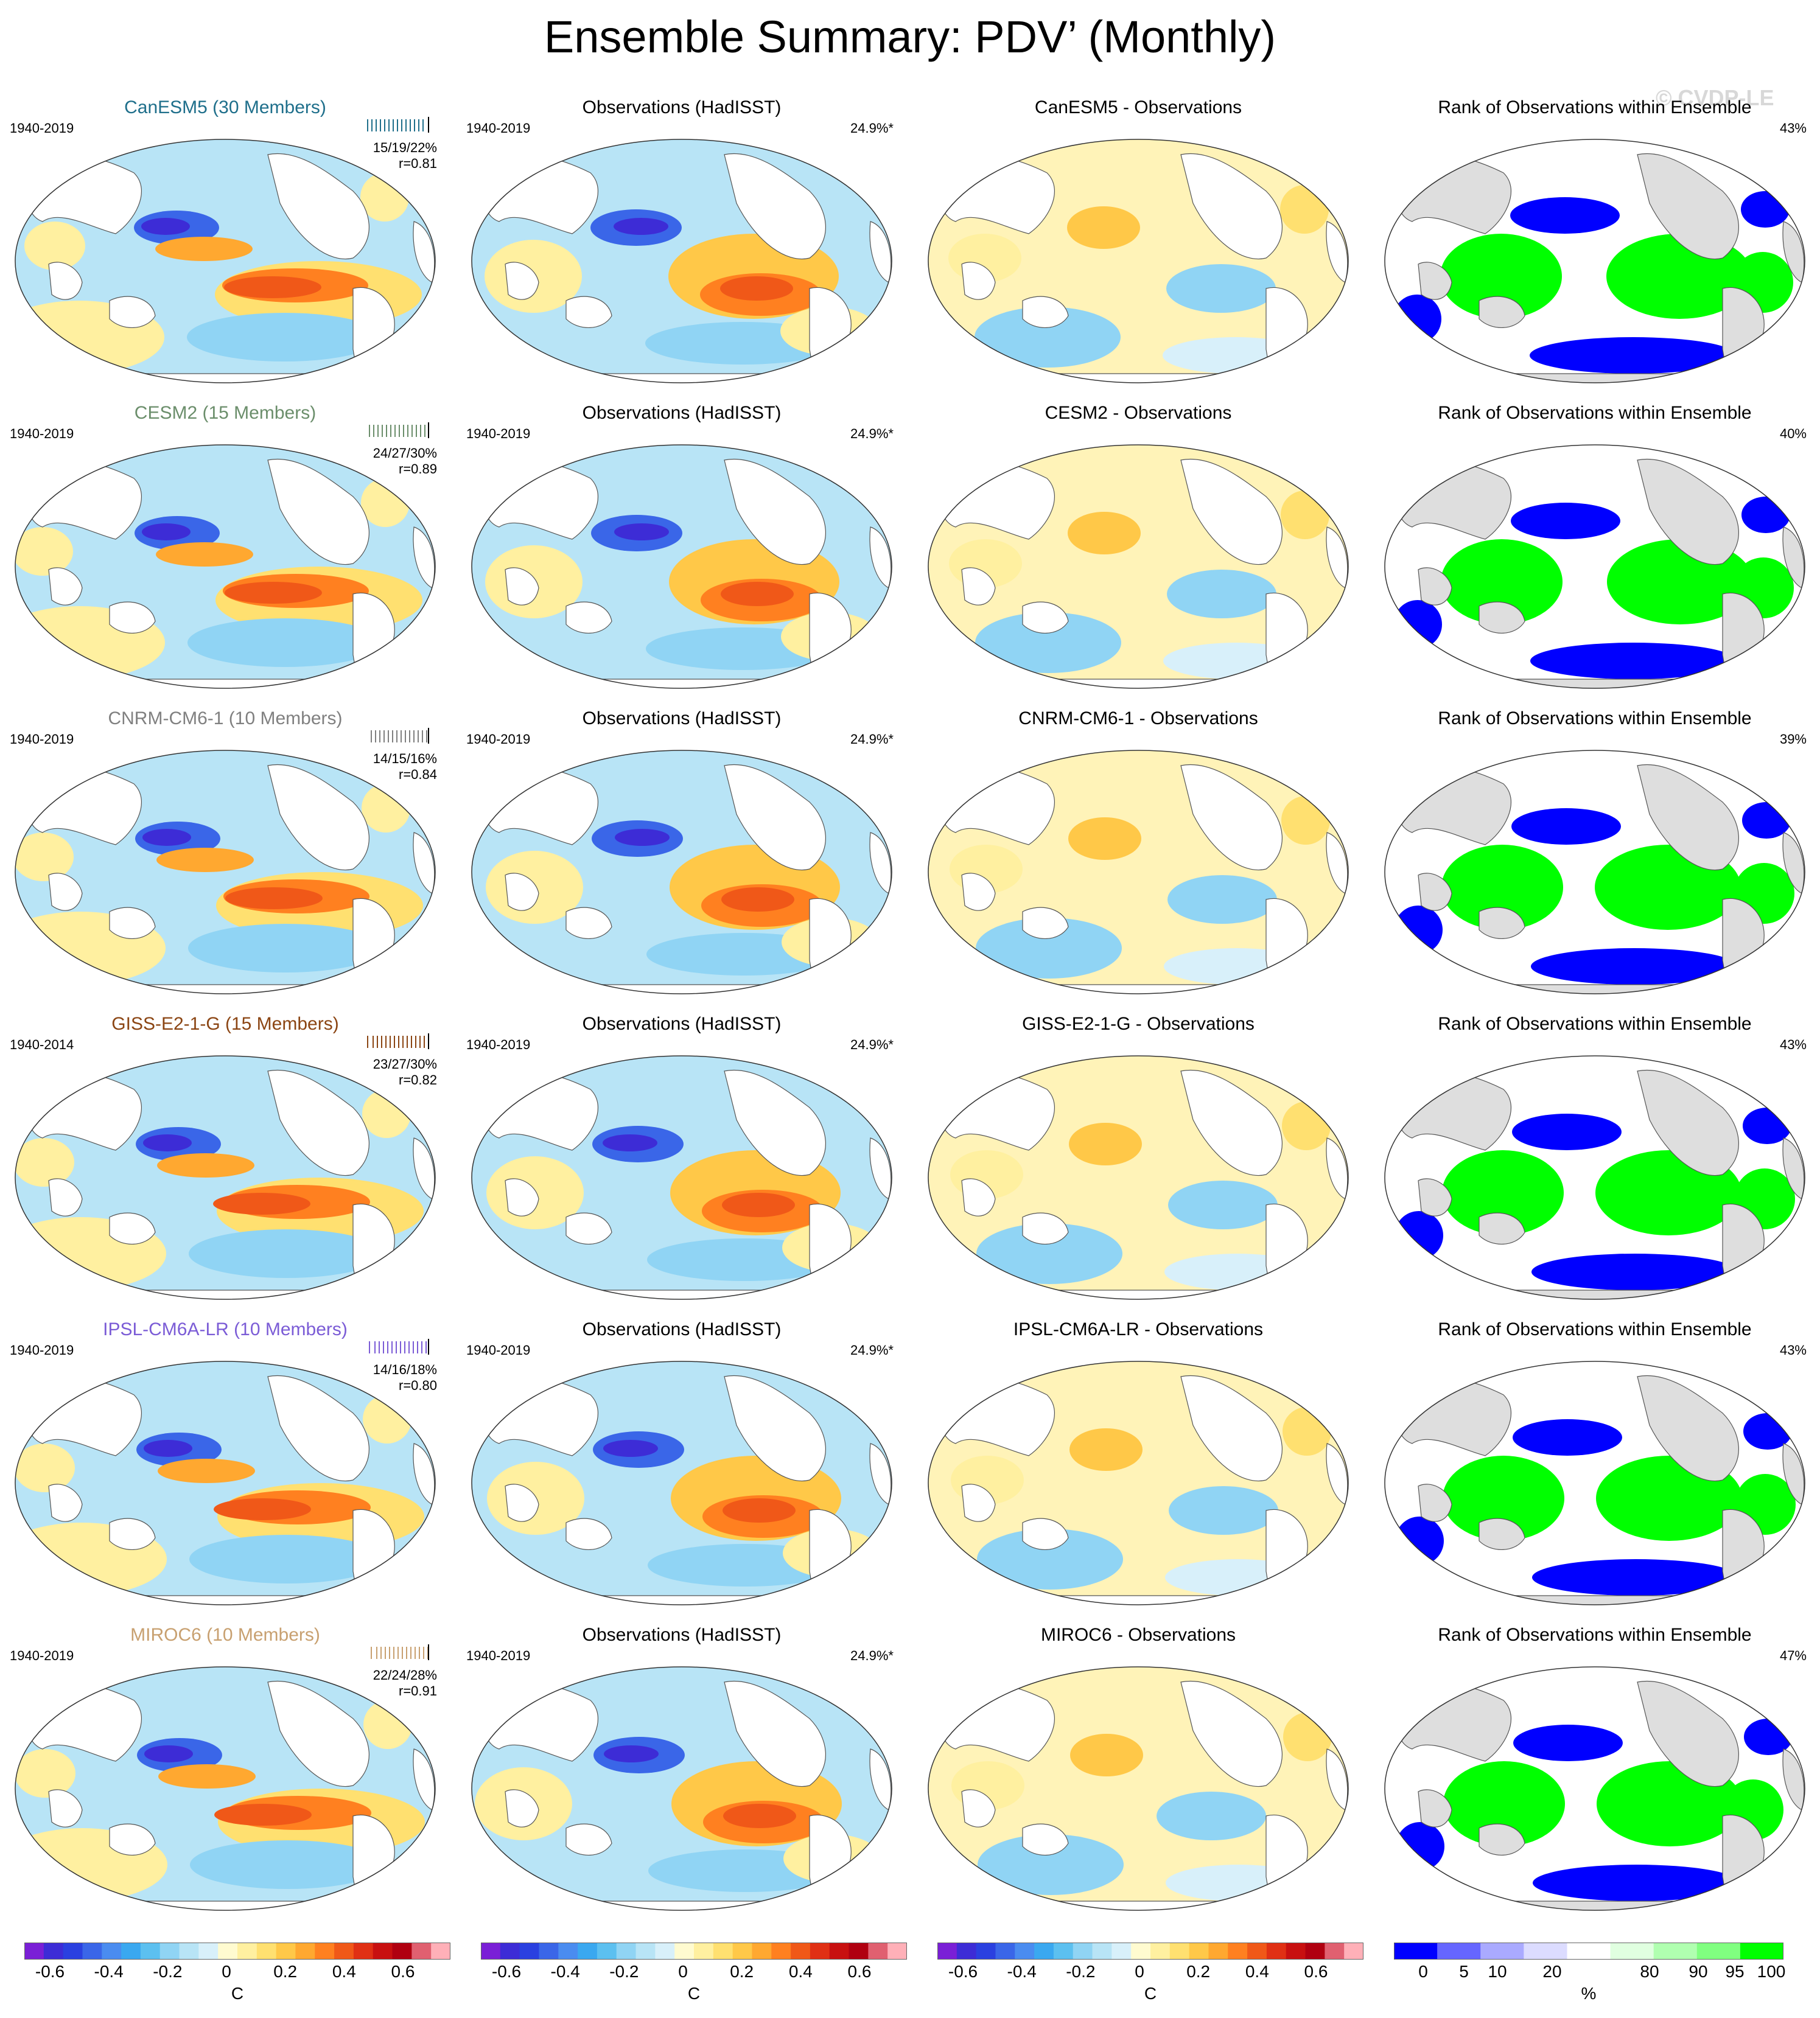 The image size is (1820, 2018). Describe the element at coordinates (405, 156) in the screenshot. I see `model-stats: 15/19/22% r=0.81` at that location.